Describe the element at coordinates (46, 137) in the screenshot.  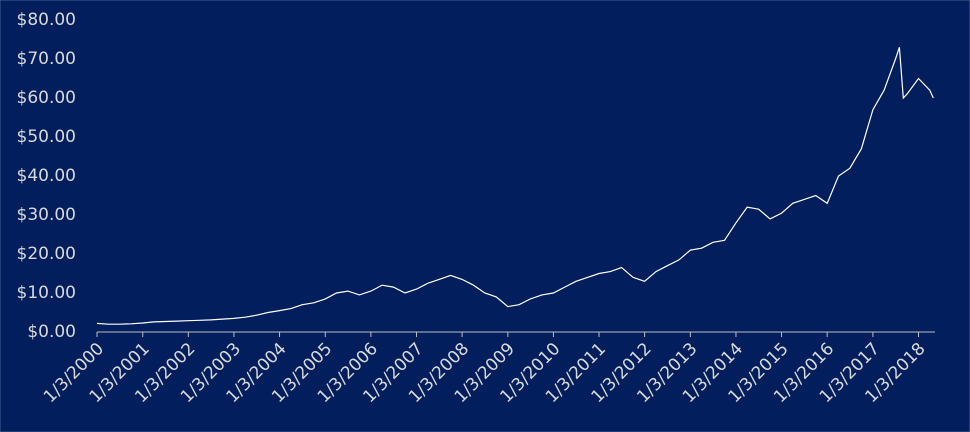
I see `y-tick-label: $50.00` at that location.